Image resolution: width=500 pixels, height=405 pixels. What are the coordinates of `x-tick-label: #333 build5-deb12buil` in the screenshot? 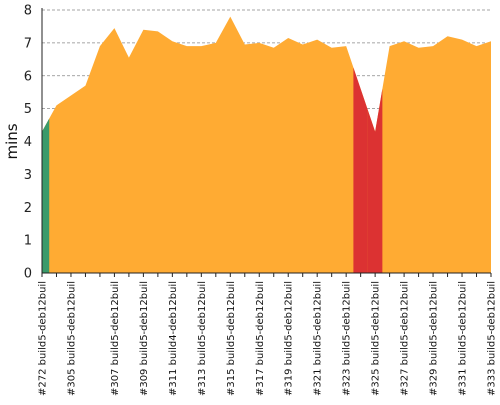 It's located at (492, 338).